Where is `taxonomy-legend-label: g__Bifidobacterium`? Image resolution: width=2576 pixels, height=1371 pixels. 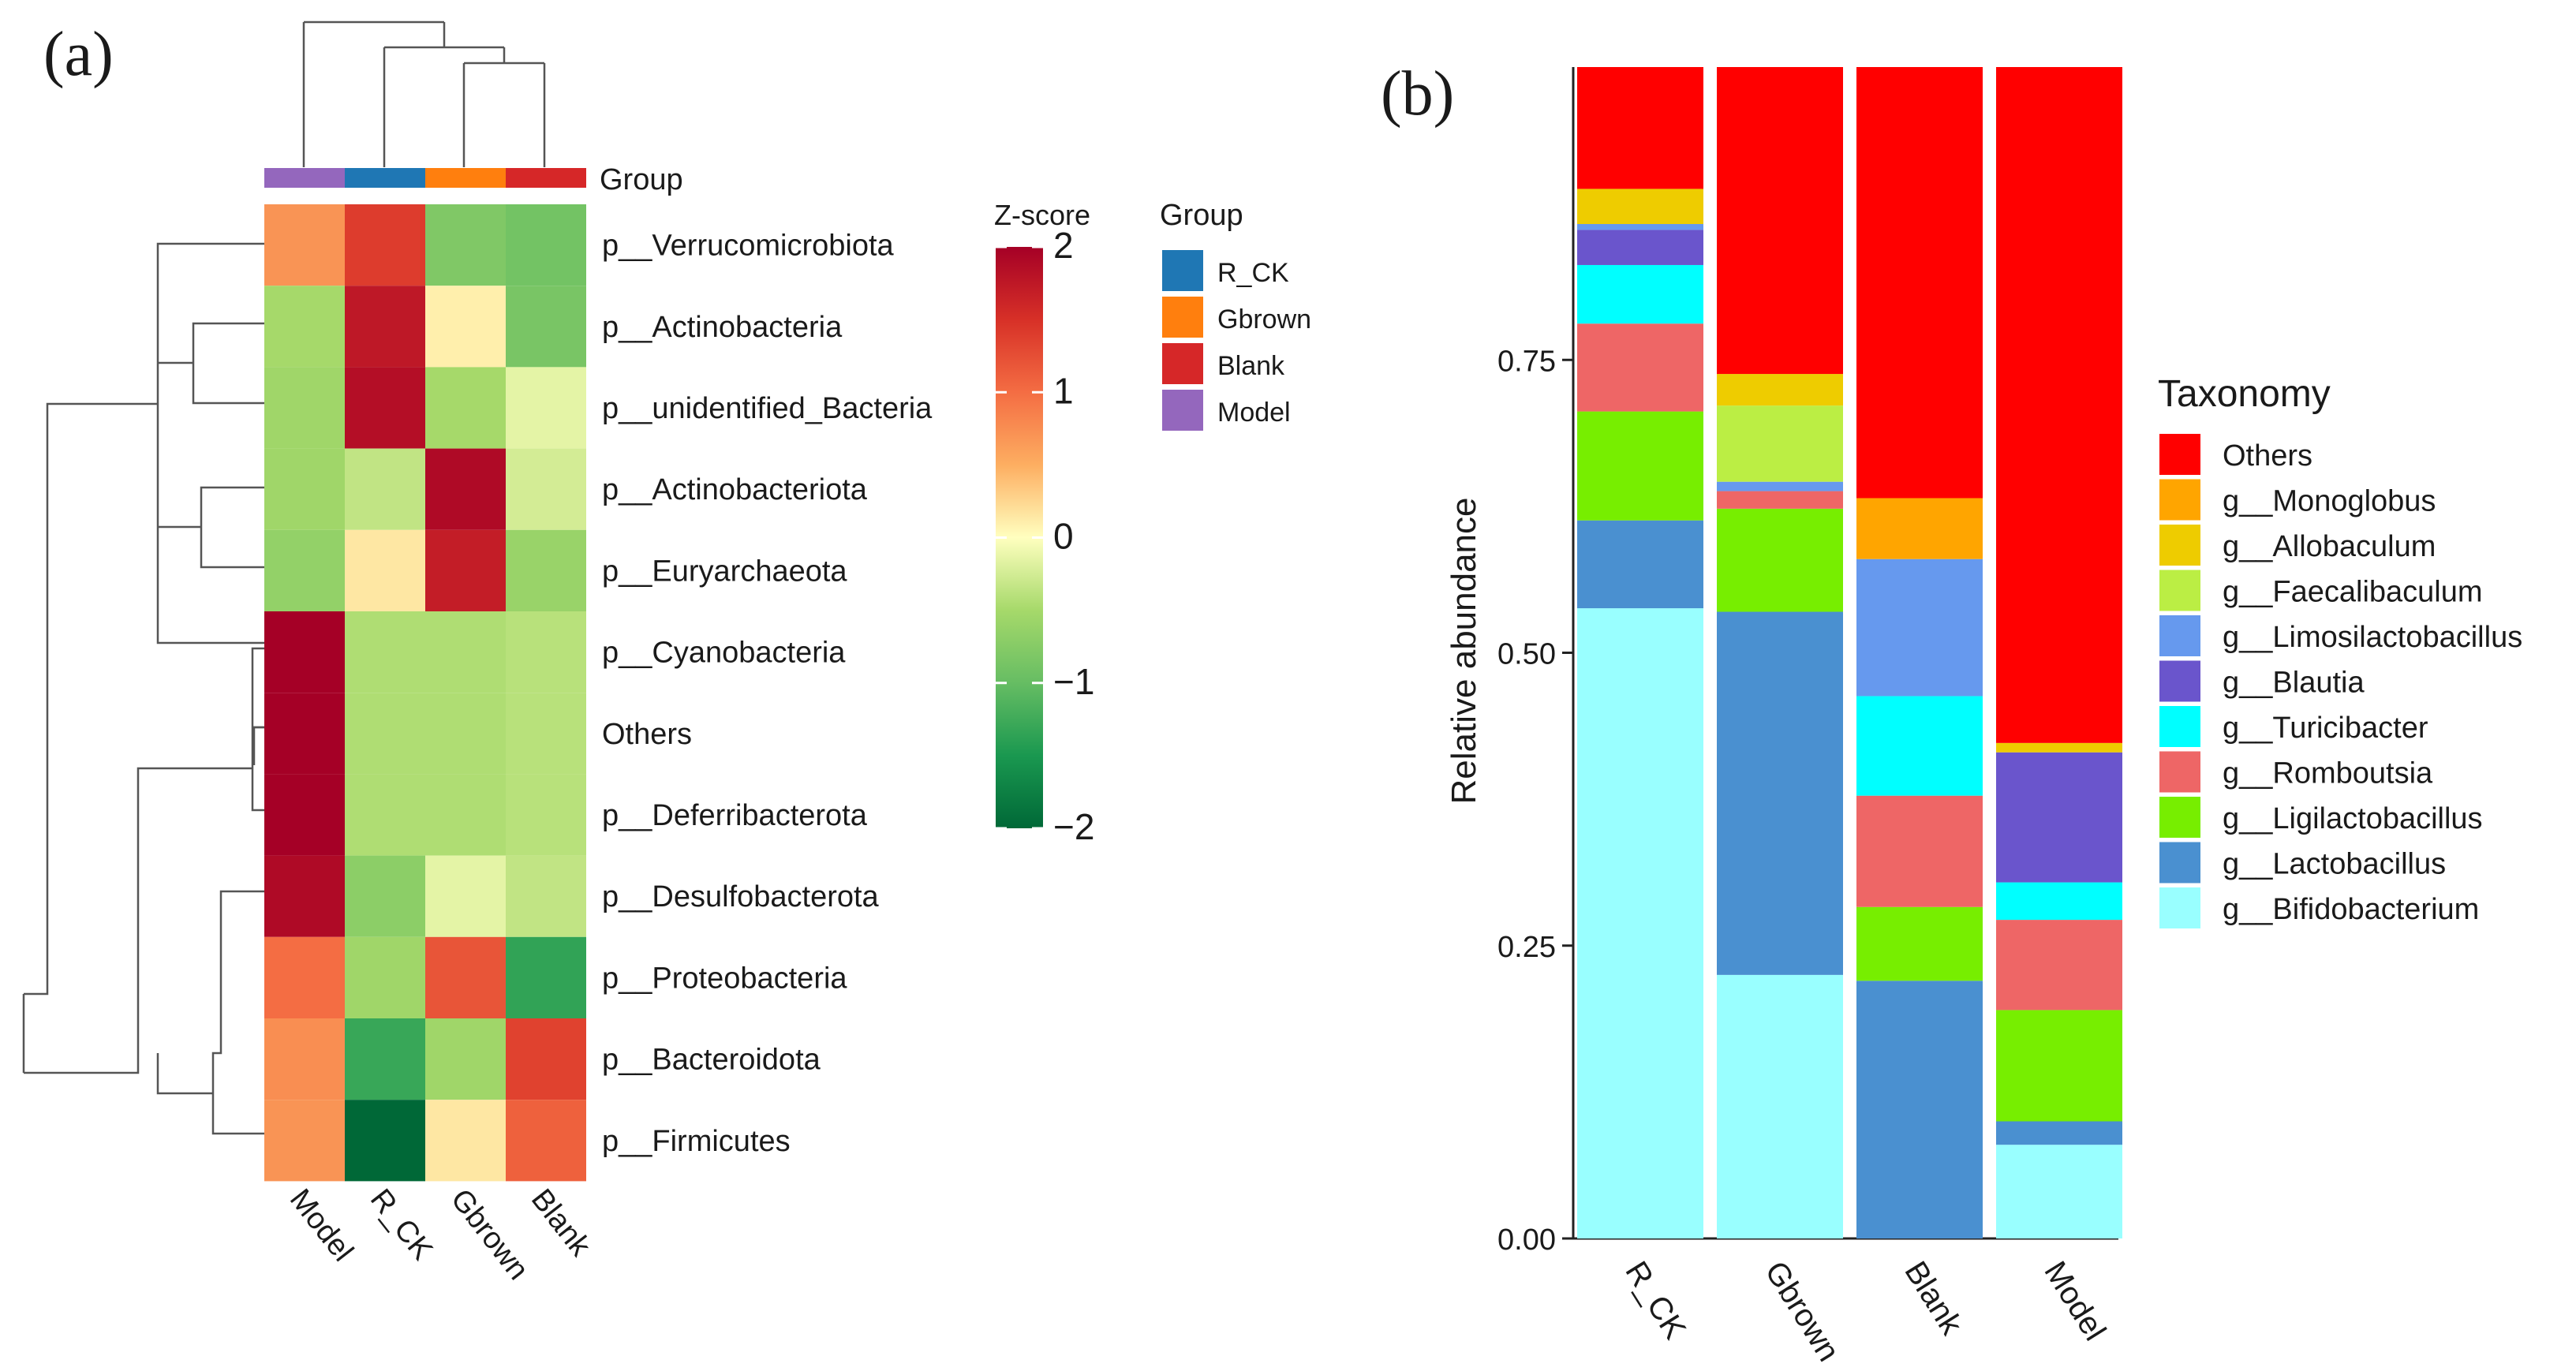 taxonomy-legend-label: g__Bifidobacterium is located at coordinates (2351, 909).